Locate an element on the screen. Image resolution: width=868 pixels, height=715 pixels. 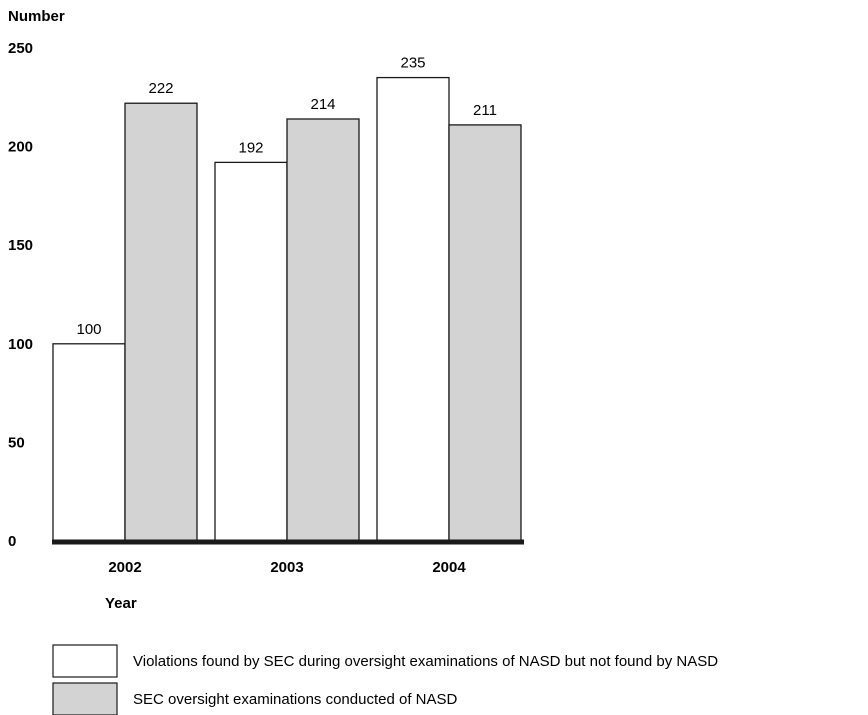
x-category-label: 2002 is located at coordinates (124, 567).